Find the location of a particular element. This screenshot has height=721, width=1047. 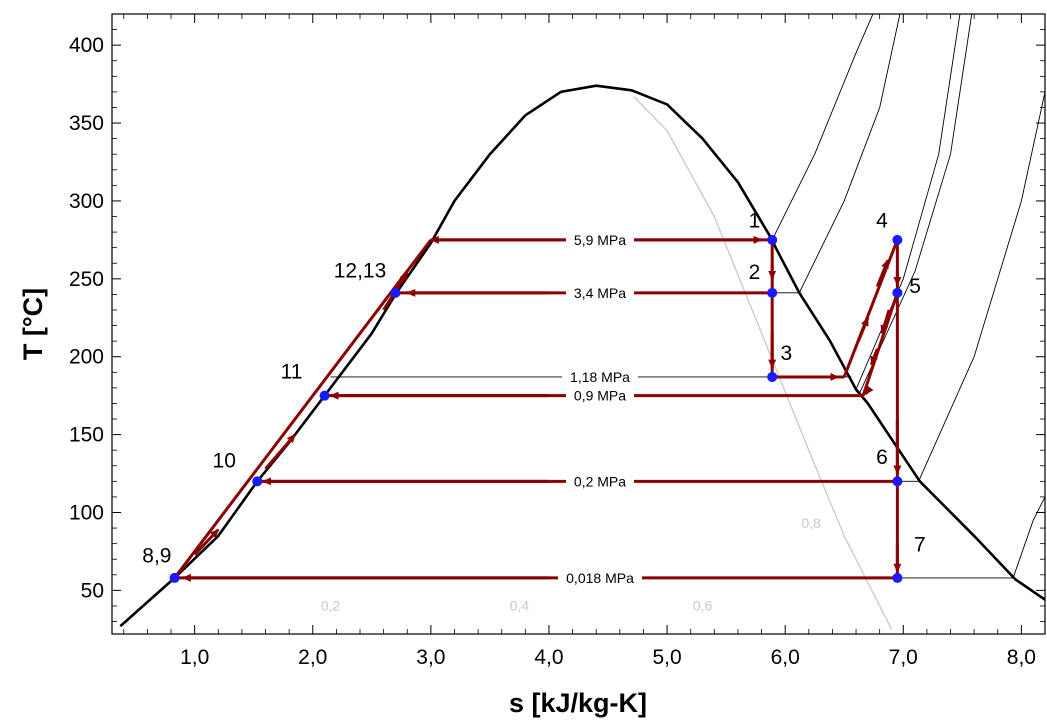

pressure-label: 0,9 MPa is located at coordinates (600, 396).